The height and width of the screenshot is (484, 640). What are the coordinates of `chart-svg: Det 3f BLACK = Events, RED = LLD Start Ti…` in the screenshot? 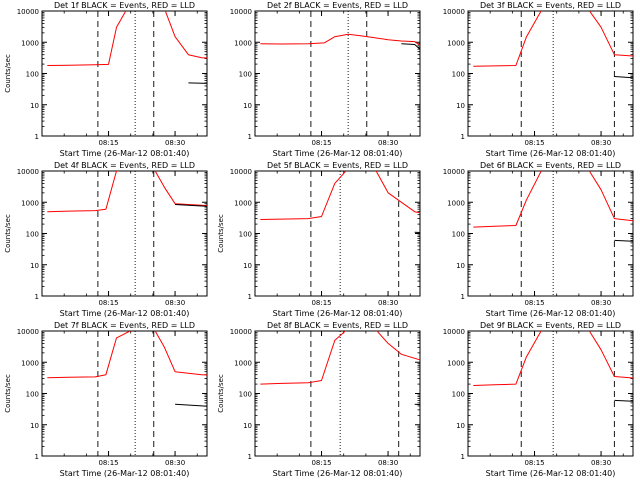 It's located at (538, 79).